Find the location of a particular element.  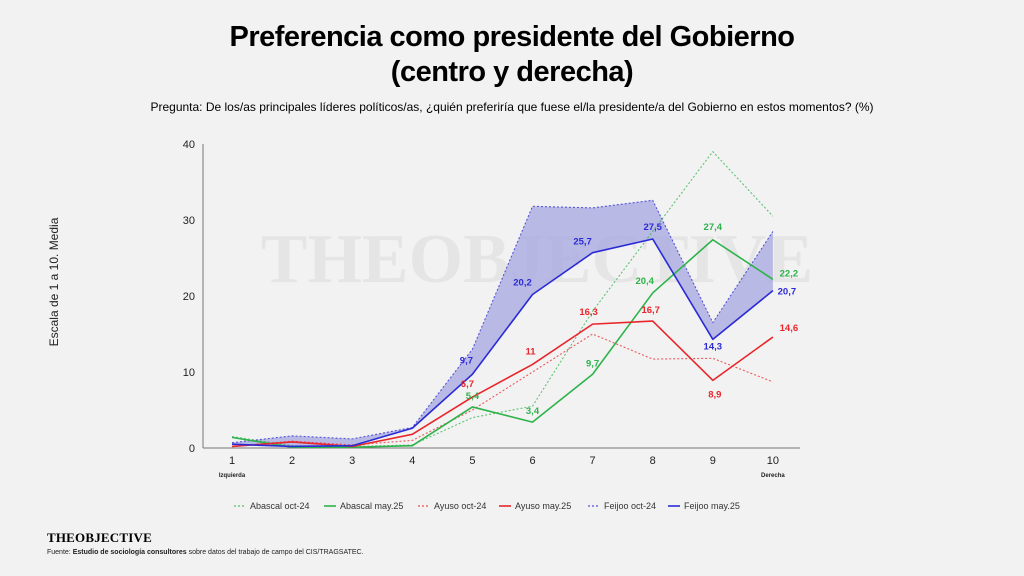

legend-label: Feijoo oct-24 is located at coordinates (630, 506).